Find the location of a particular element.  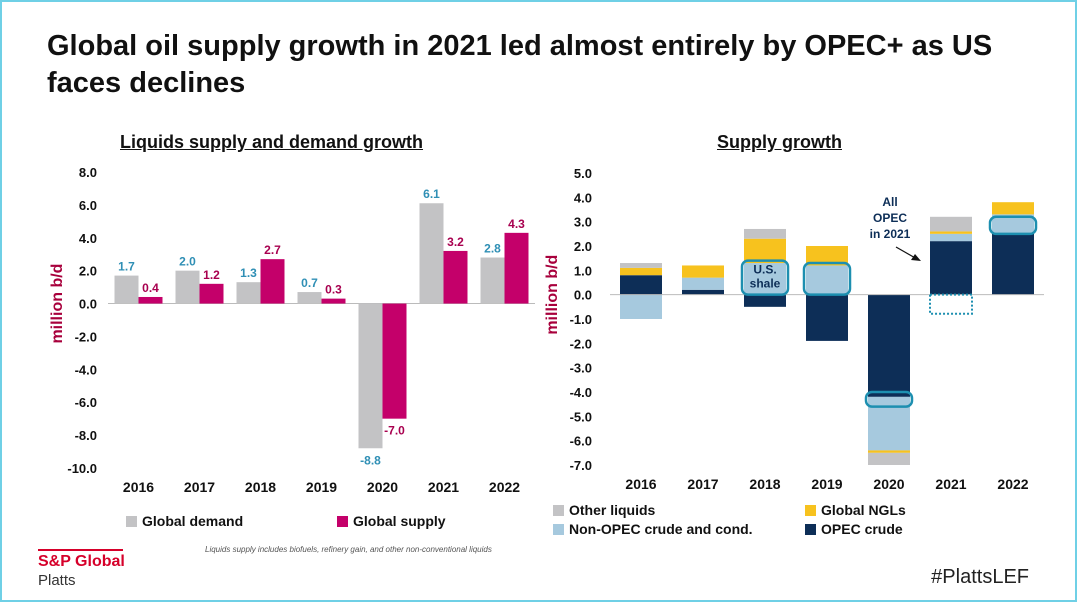

legend-global-supply: Global supply is located at coordinates (391, 521).